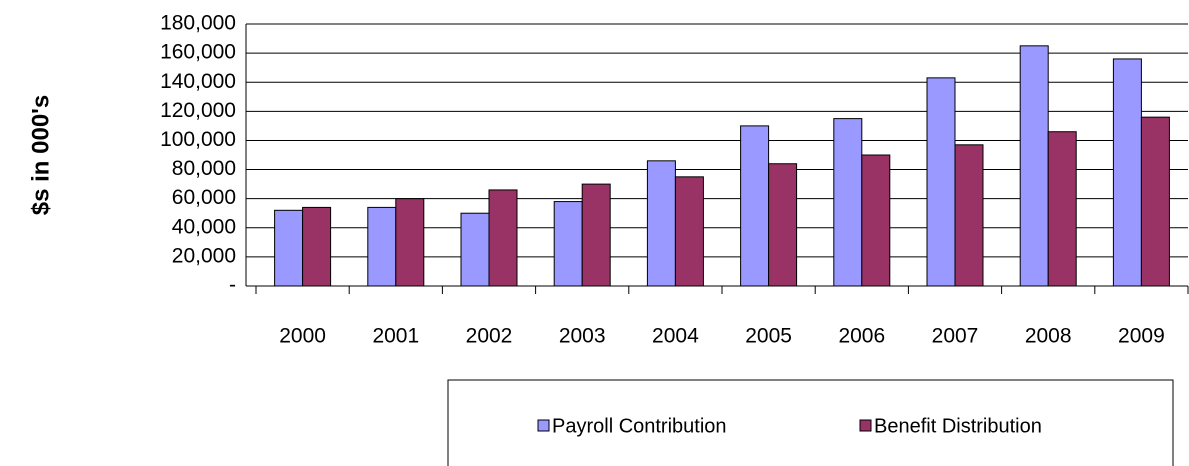 This screenshot has height=466, width=1189. Describe the element at coordinates (232, 285) in the screenshot. I see `y-tick-label: -` at that location.